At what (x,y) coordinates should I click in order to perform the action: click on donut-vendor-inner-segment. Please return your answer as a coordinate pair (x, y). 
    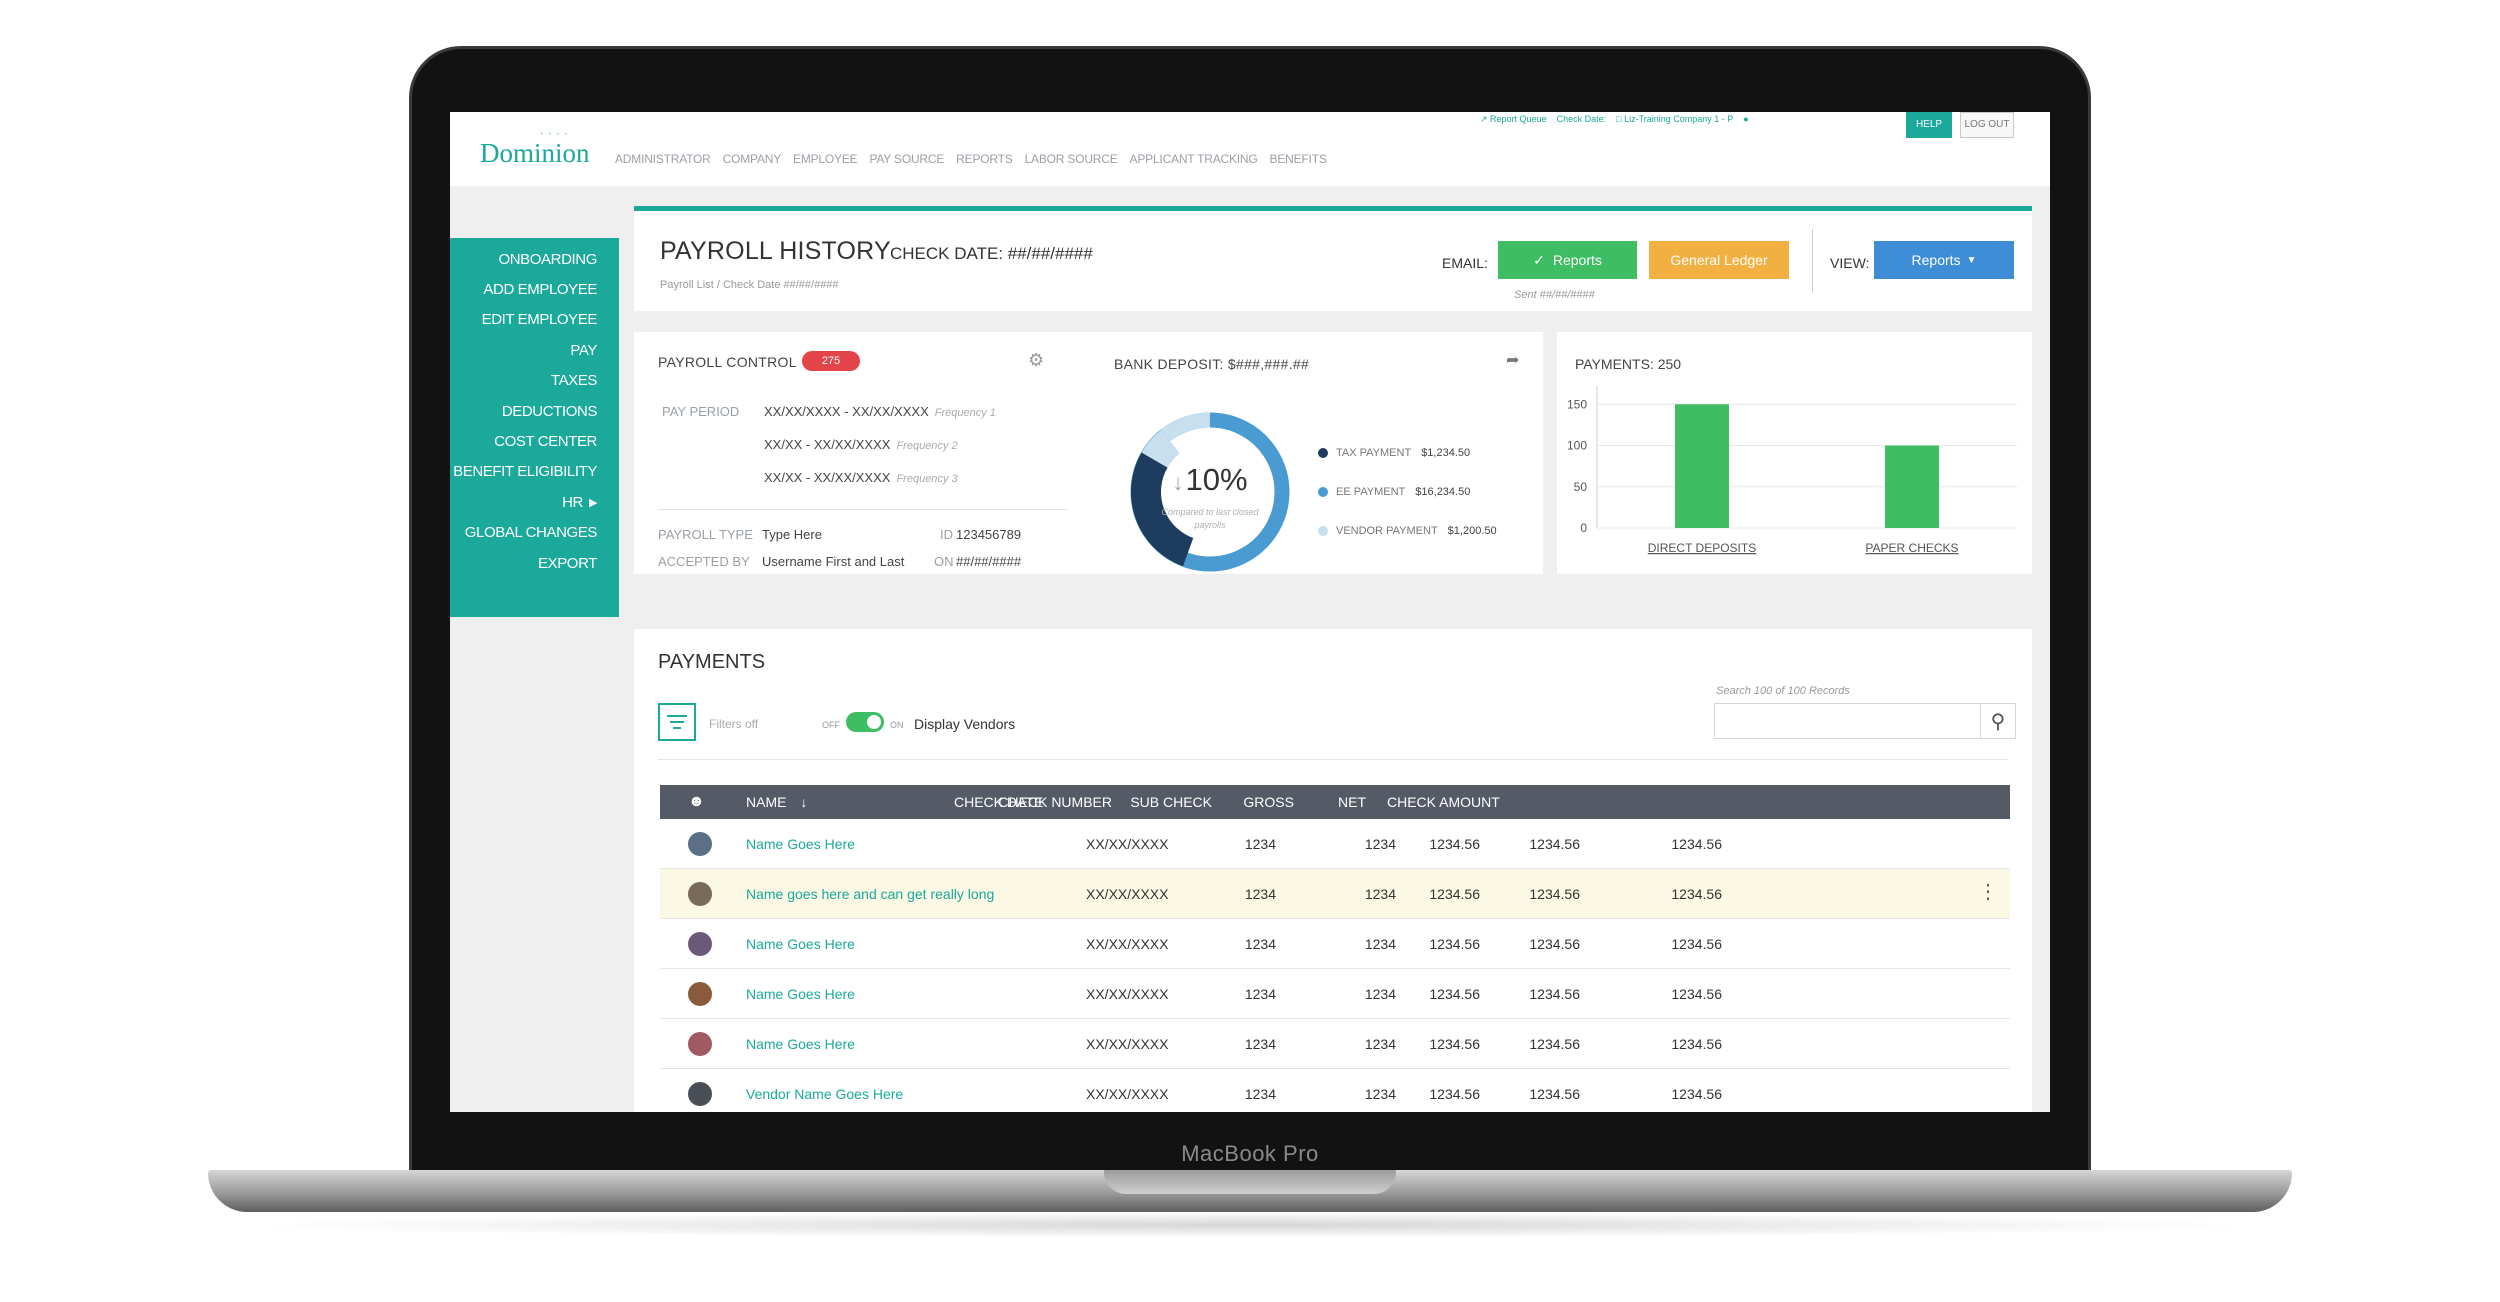
    Looking at the image, I should click on (1161, 449).